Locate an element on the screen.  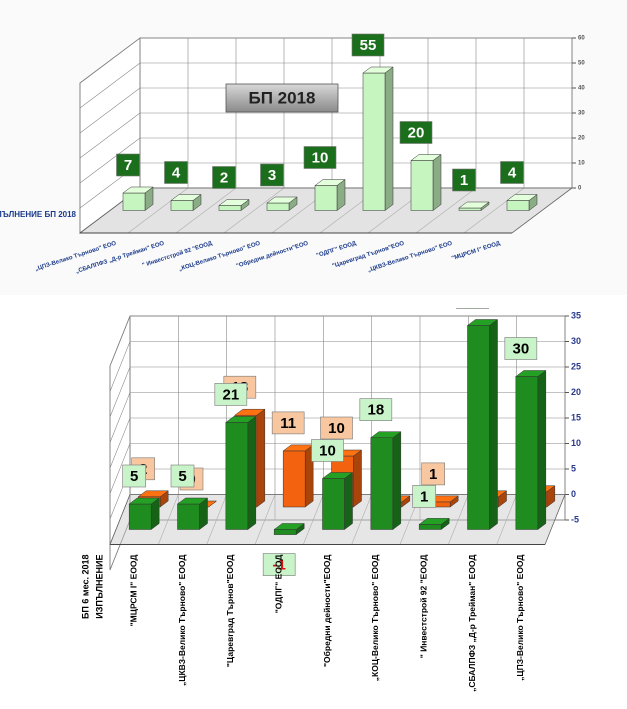
data-label: 55 is located at coordinates (368, 45).